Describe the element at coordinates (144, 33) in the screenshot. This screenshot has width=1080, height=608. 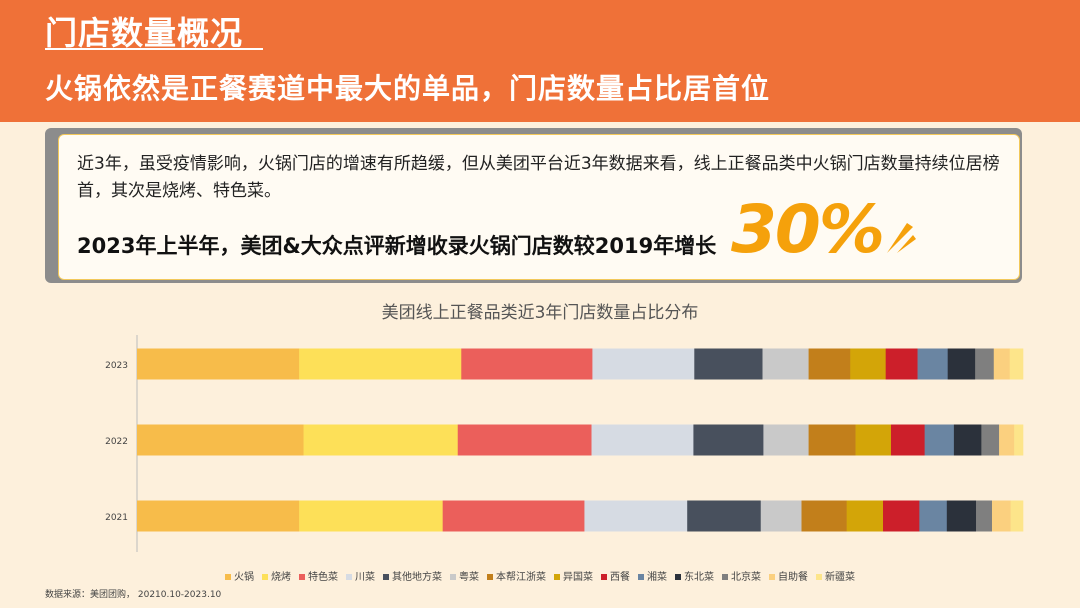
I see `page-title: 门店数量概况` at that location.